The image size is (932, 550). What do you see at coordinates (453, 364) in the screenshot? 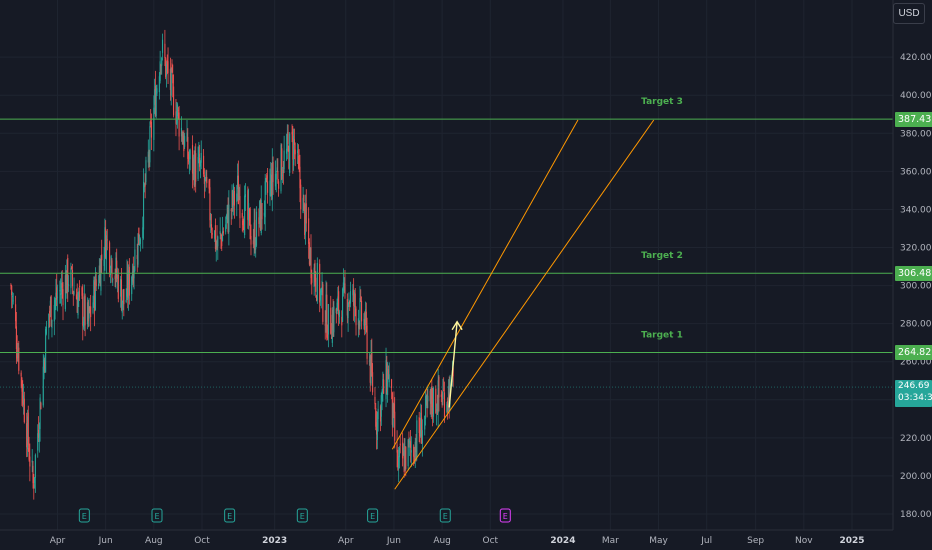
I see `arrow-shaft` at bounding box center [453, 364].